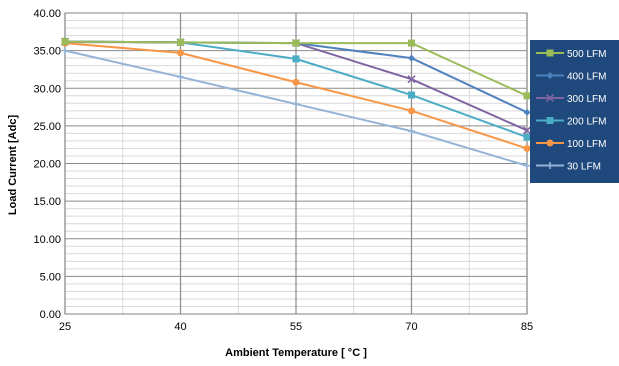  Describe the element at coordinates (47, 14) in the screenshot. I see `y-tick-label: 40.00` at that location.